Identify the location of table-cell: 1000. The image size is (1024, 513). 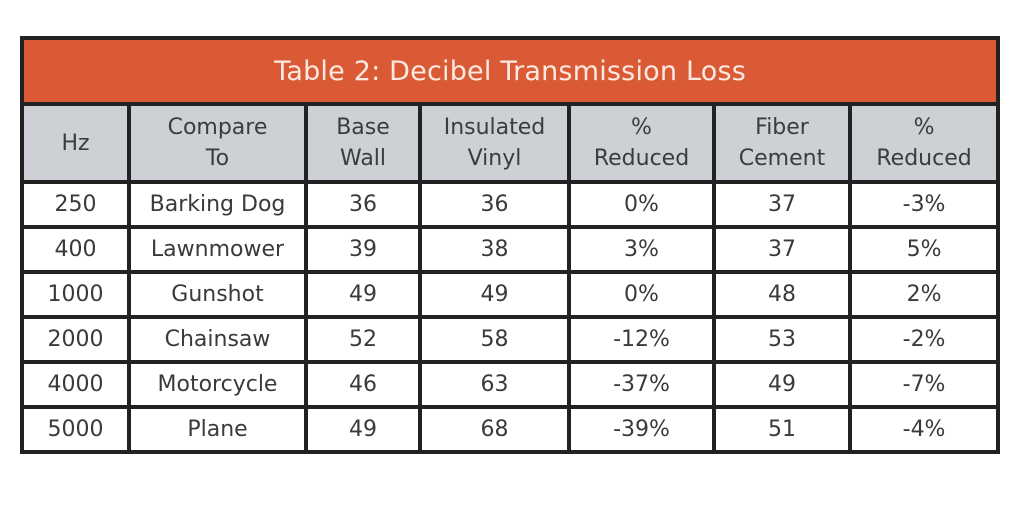
(75, 294).